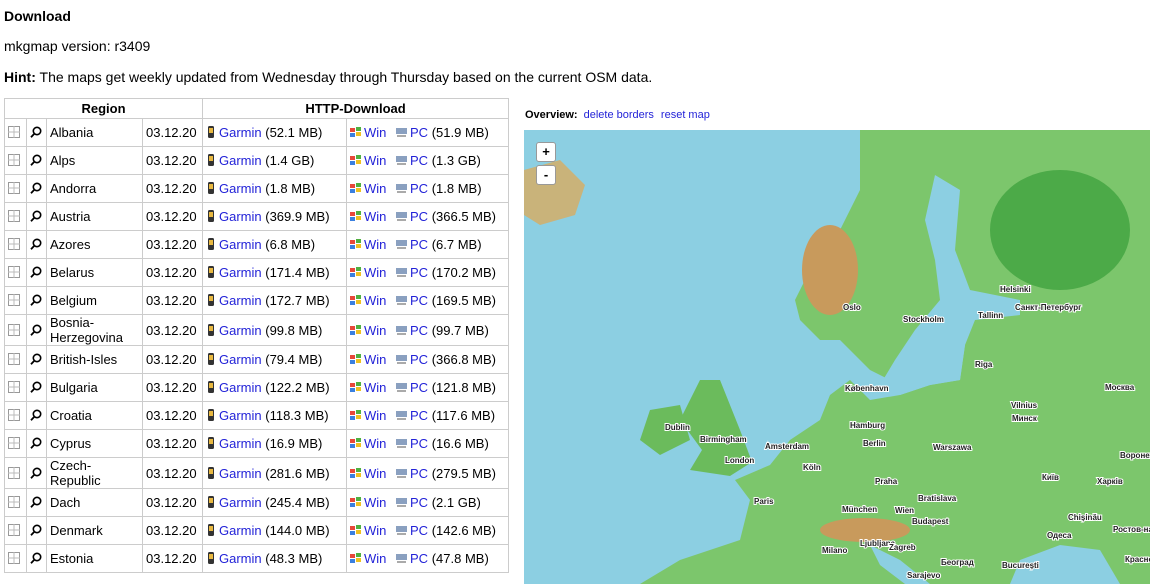 This screenshot has height=584, width=1150. What do you see at coordinates (402, 558) in the screenshot?
I see `pc-icon` at bounding box center [402, 558].